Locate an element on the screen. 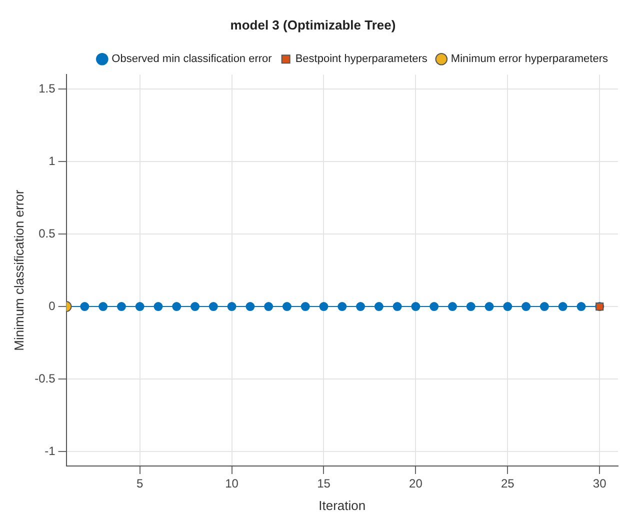 Image resolution: width=642 pixels, height=529 pixels. y-tick-label: -0.5 is located at coordinates (45, 378).